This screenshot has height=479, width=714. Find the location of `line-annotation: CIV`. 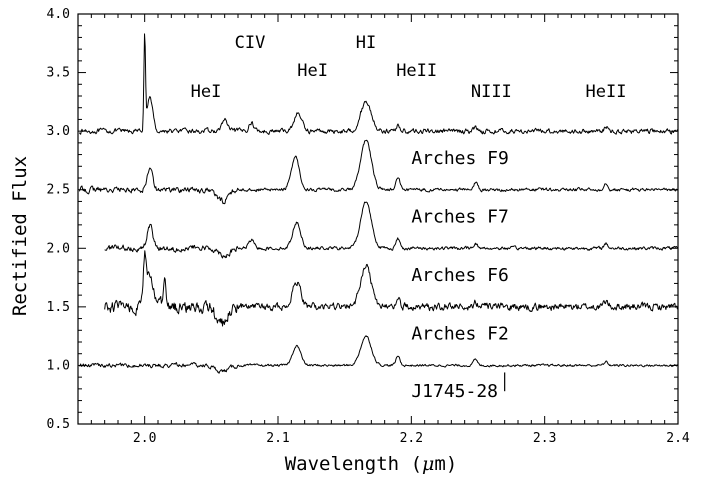

line-annotation: CIV is located at coordinates (250, 43).